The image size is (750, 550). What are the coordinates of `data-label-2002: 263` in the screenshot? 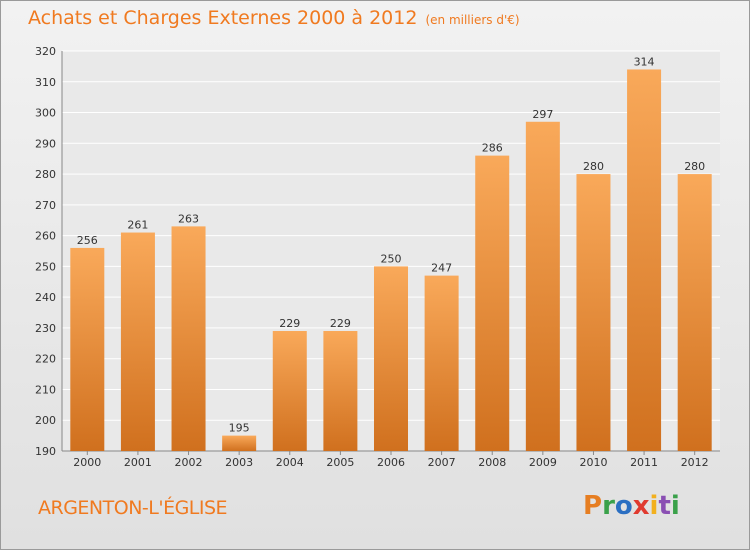 It's located at (188, 218).